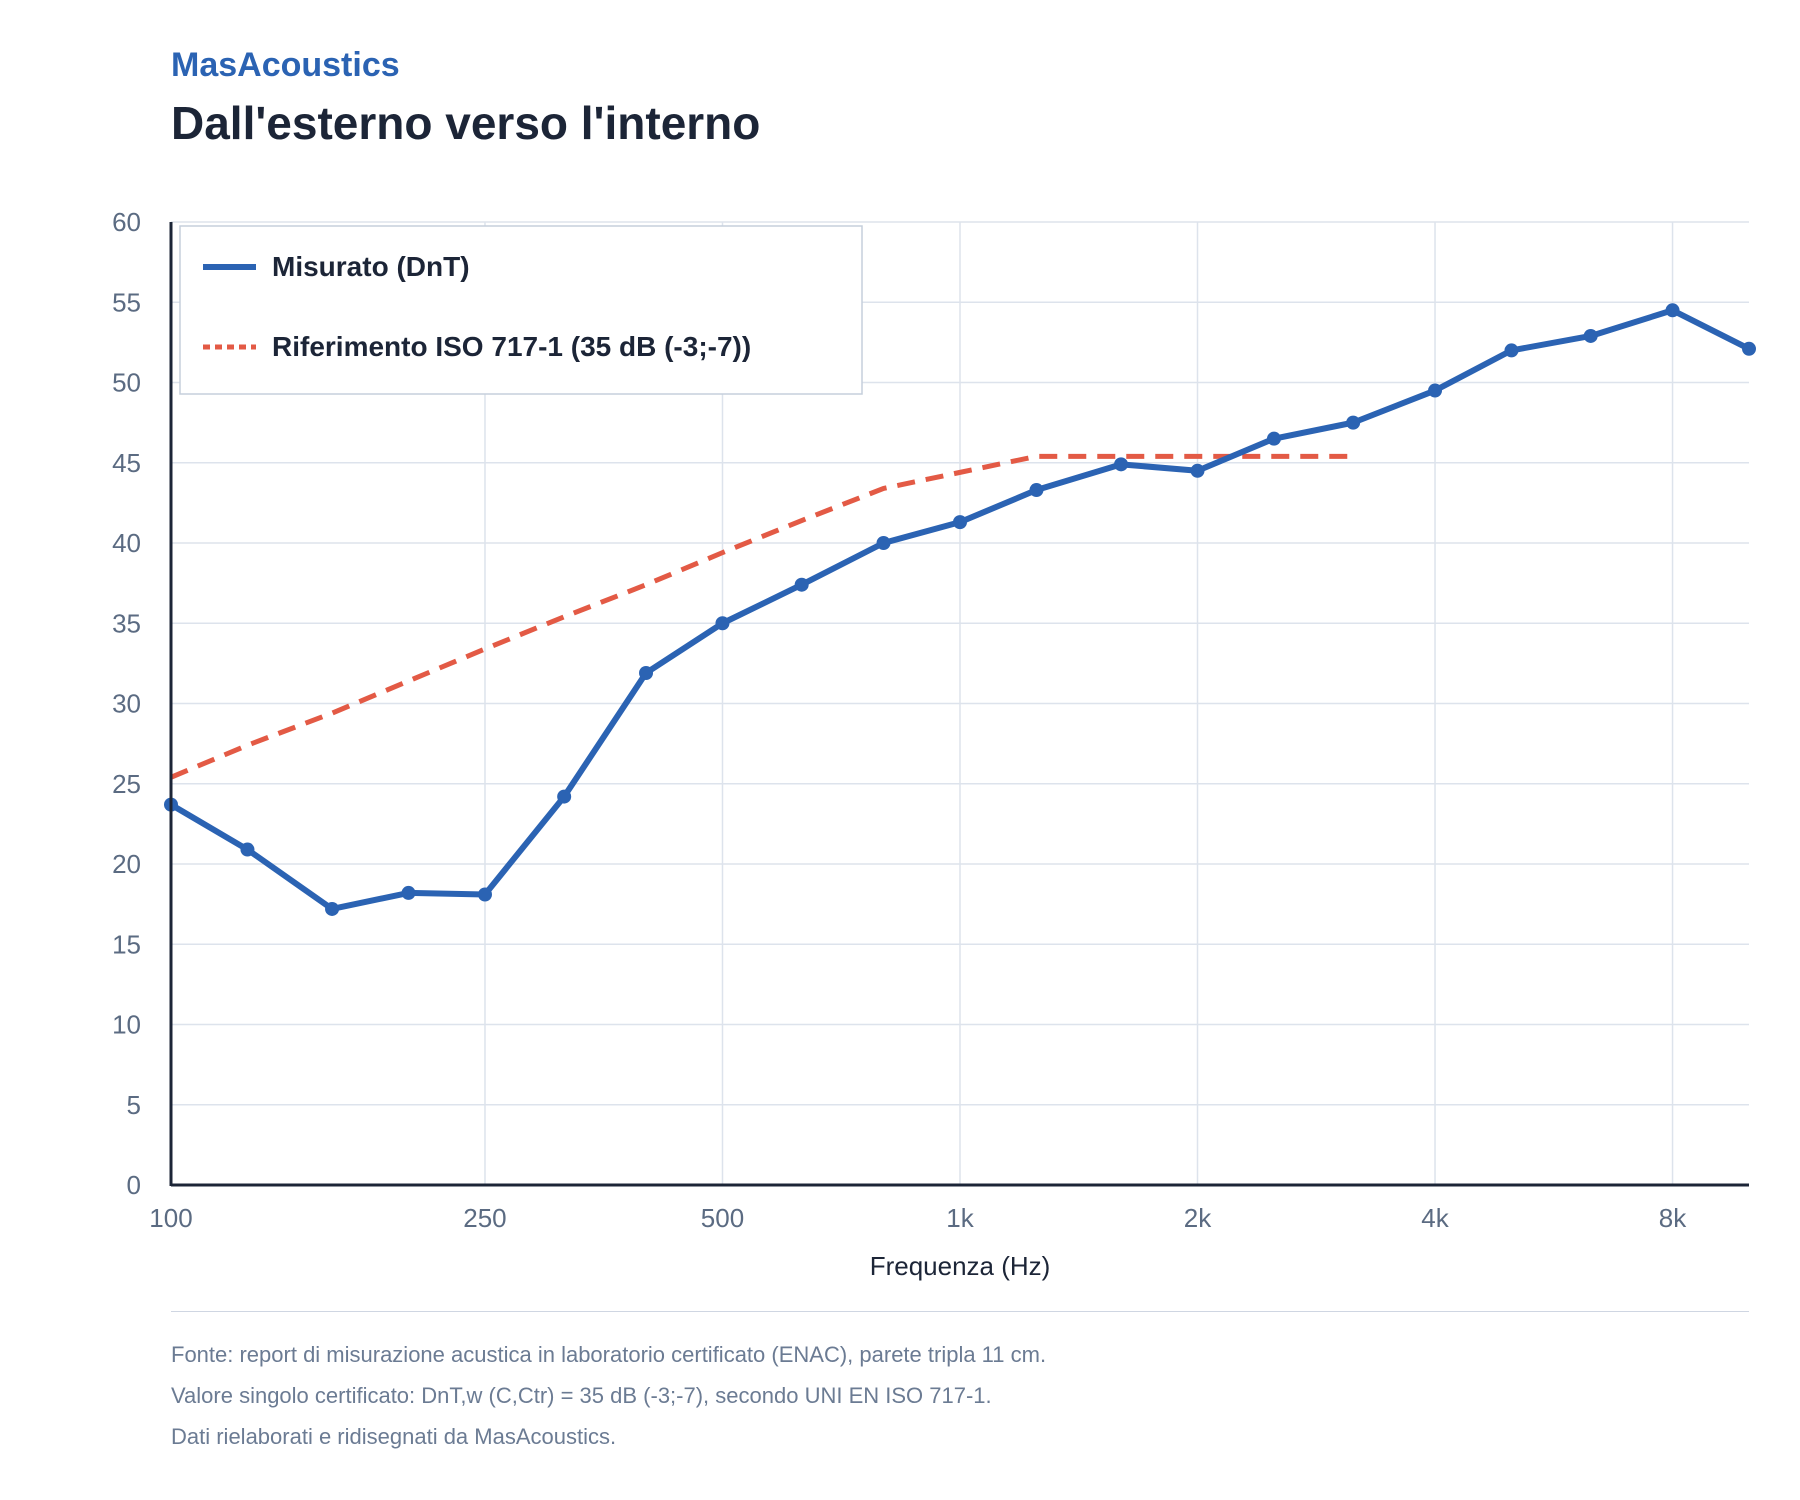 This screenshot has height=1500, width=1800. I want to click on x-axis-label: Frequenza (Hz), so click(960, 1266).